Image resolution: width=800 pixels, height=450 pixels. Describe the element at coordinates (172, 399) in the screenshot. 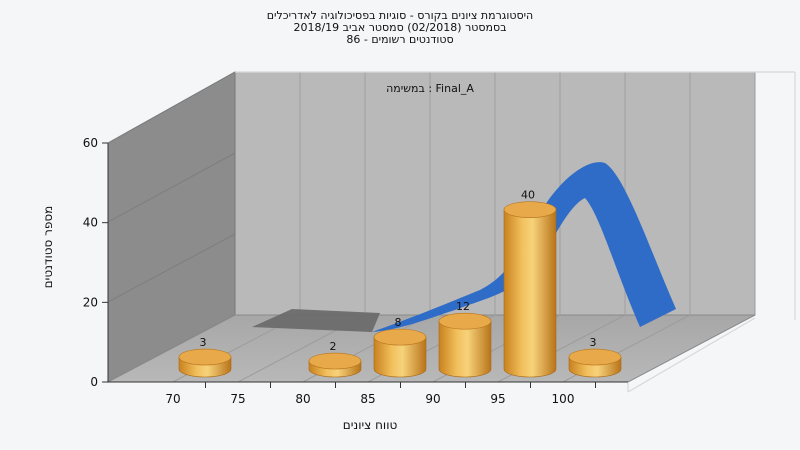

I see `x-tick-label: 70` at that location.